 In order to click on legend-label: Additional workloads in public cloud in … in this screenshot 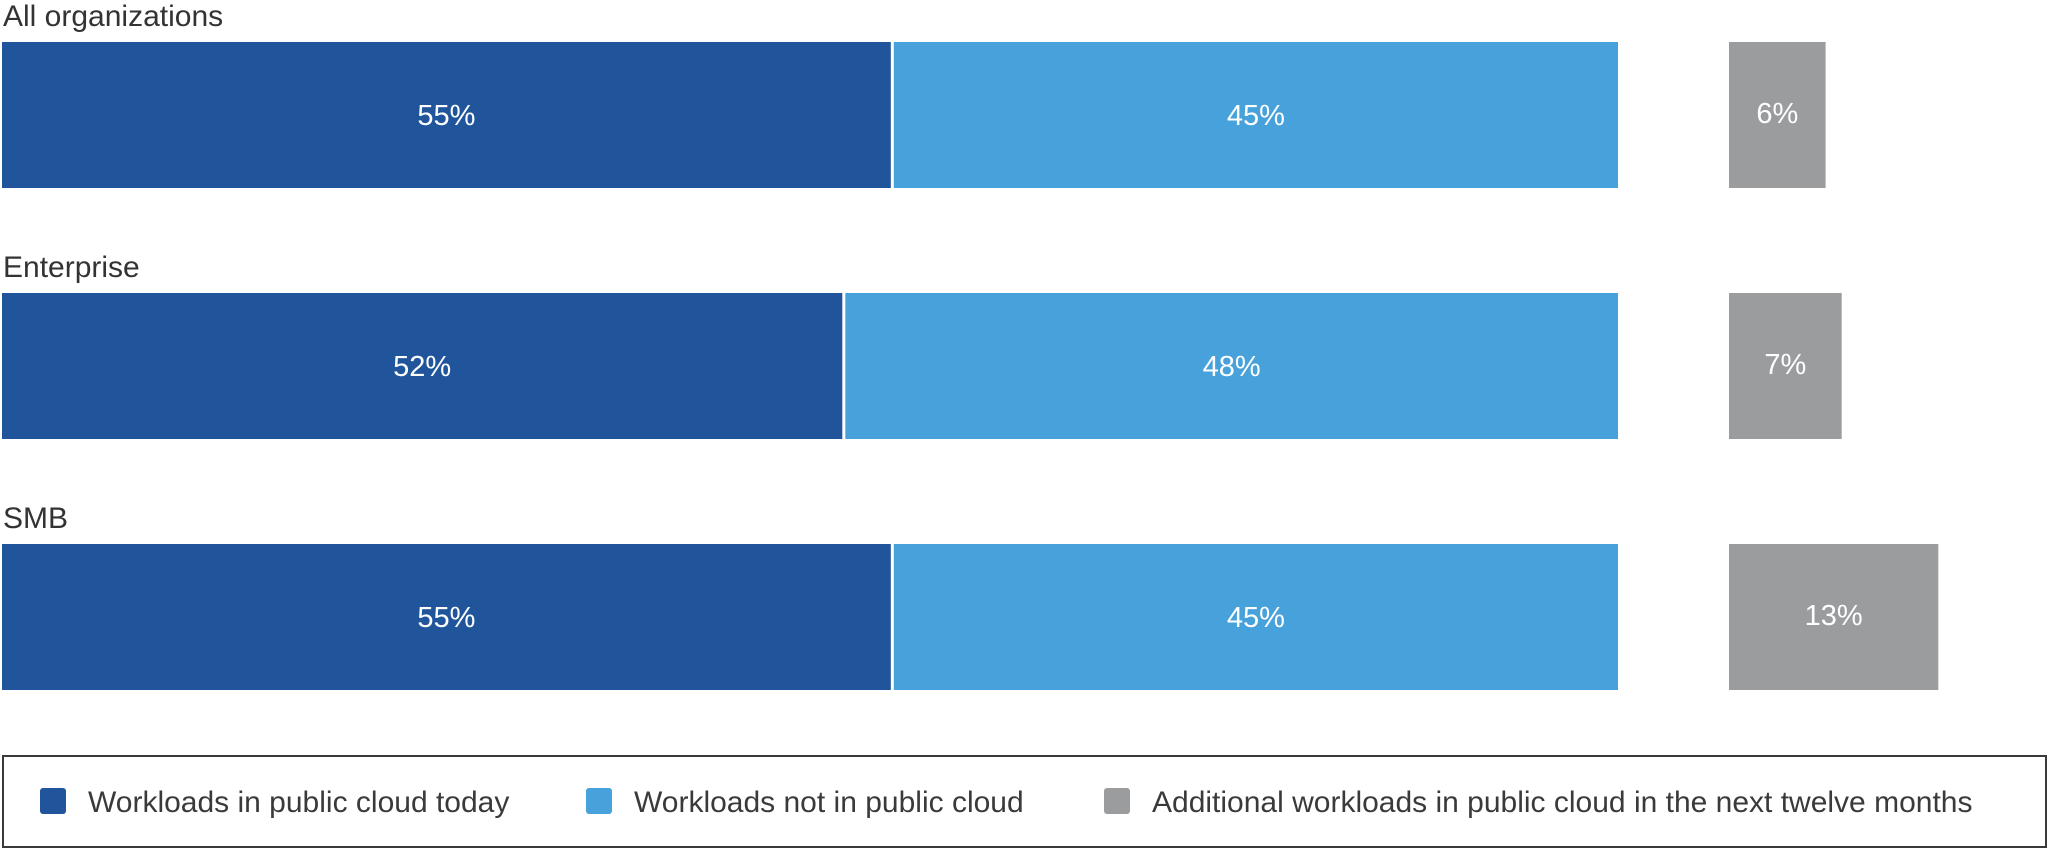, I will do `click(1562, 802)`.